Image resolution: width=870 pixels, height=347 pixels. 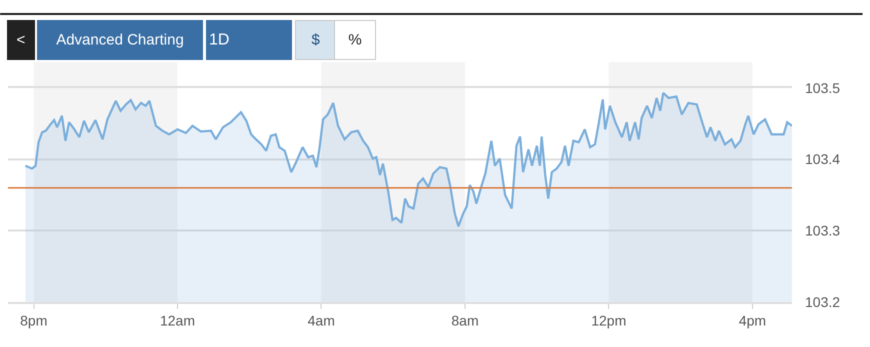 I want to click on y-tick-label: 103.3, so click(x=822, y=230).